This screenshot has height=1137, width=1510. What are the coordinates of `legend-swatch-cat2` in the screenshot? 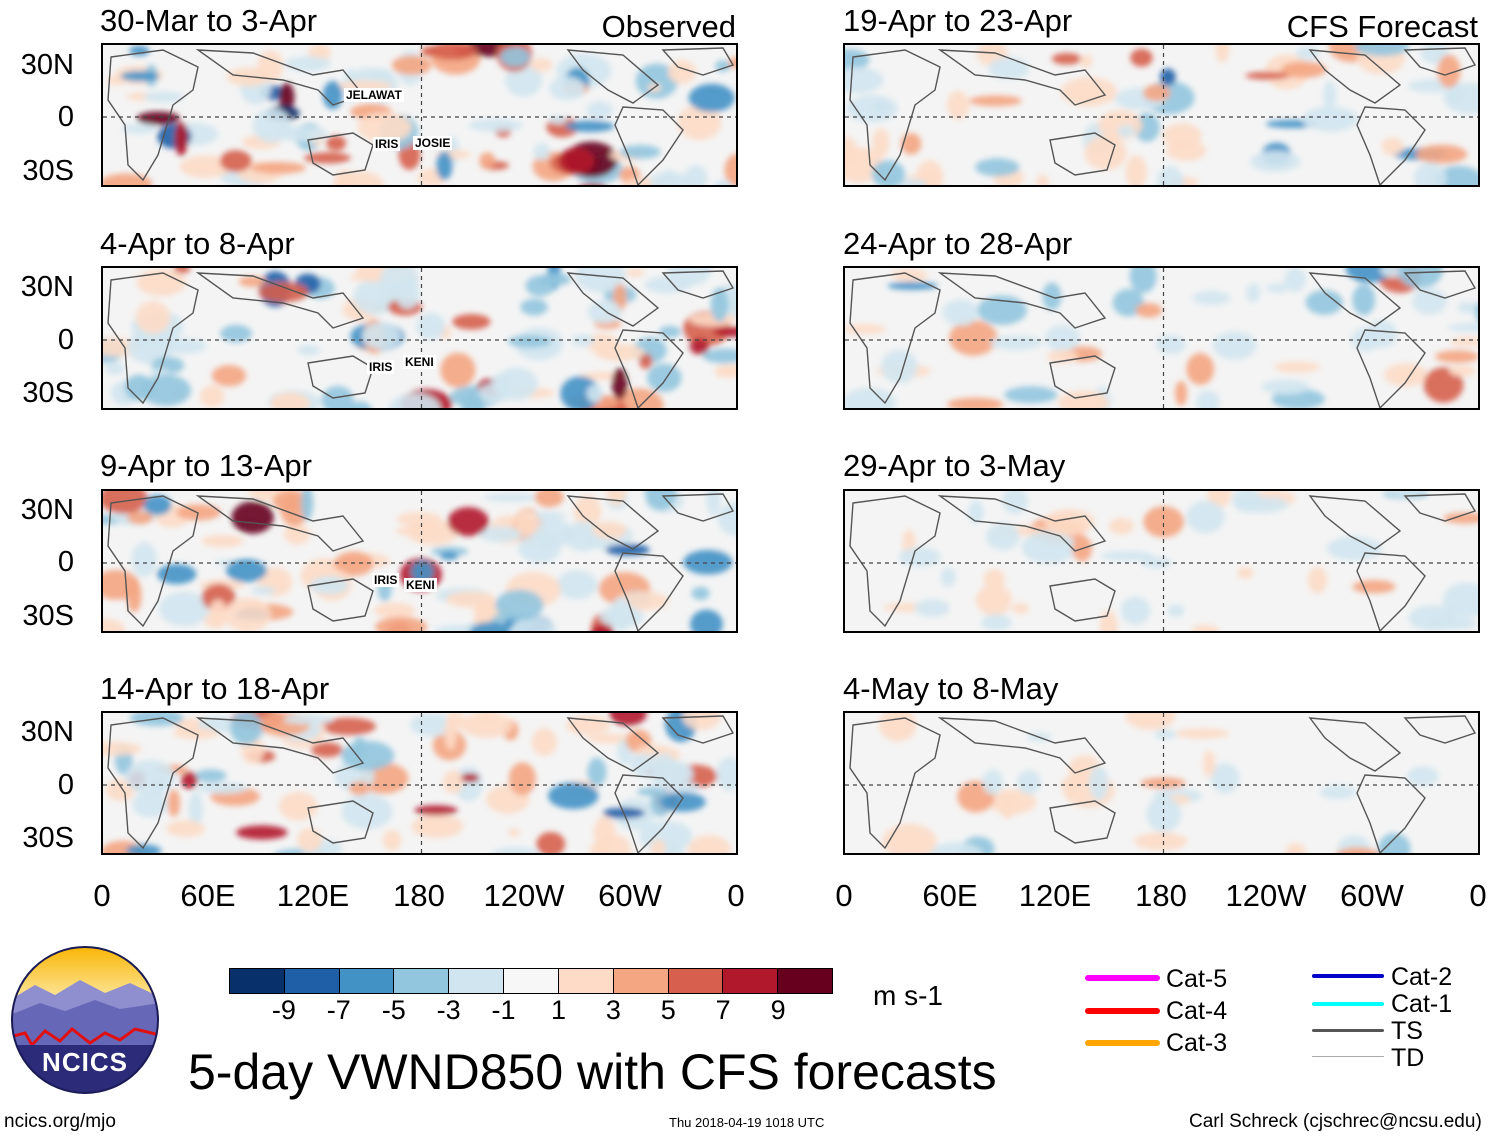 It's located at (1348, 976).